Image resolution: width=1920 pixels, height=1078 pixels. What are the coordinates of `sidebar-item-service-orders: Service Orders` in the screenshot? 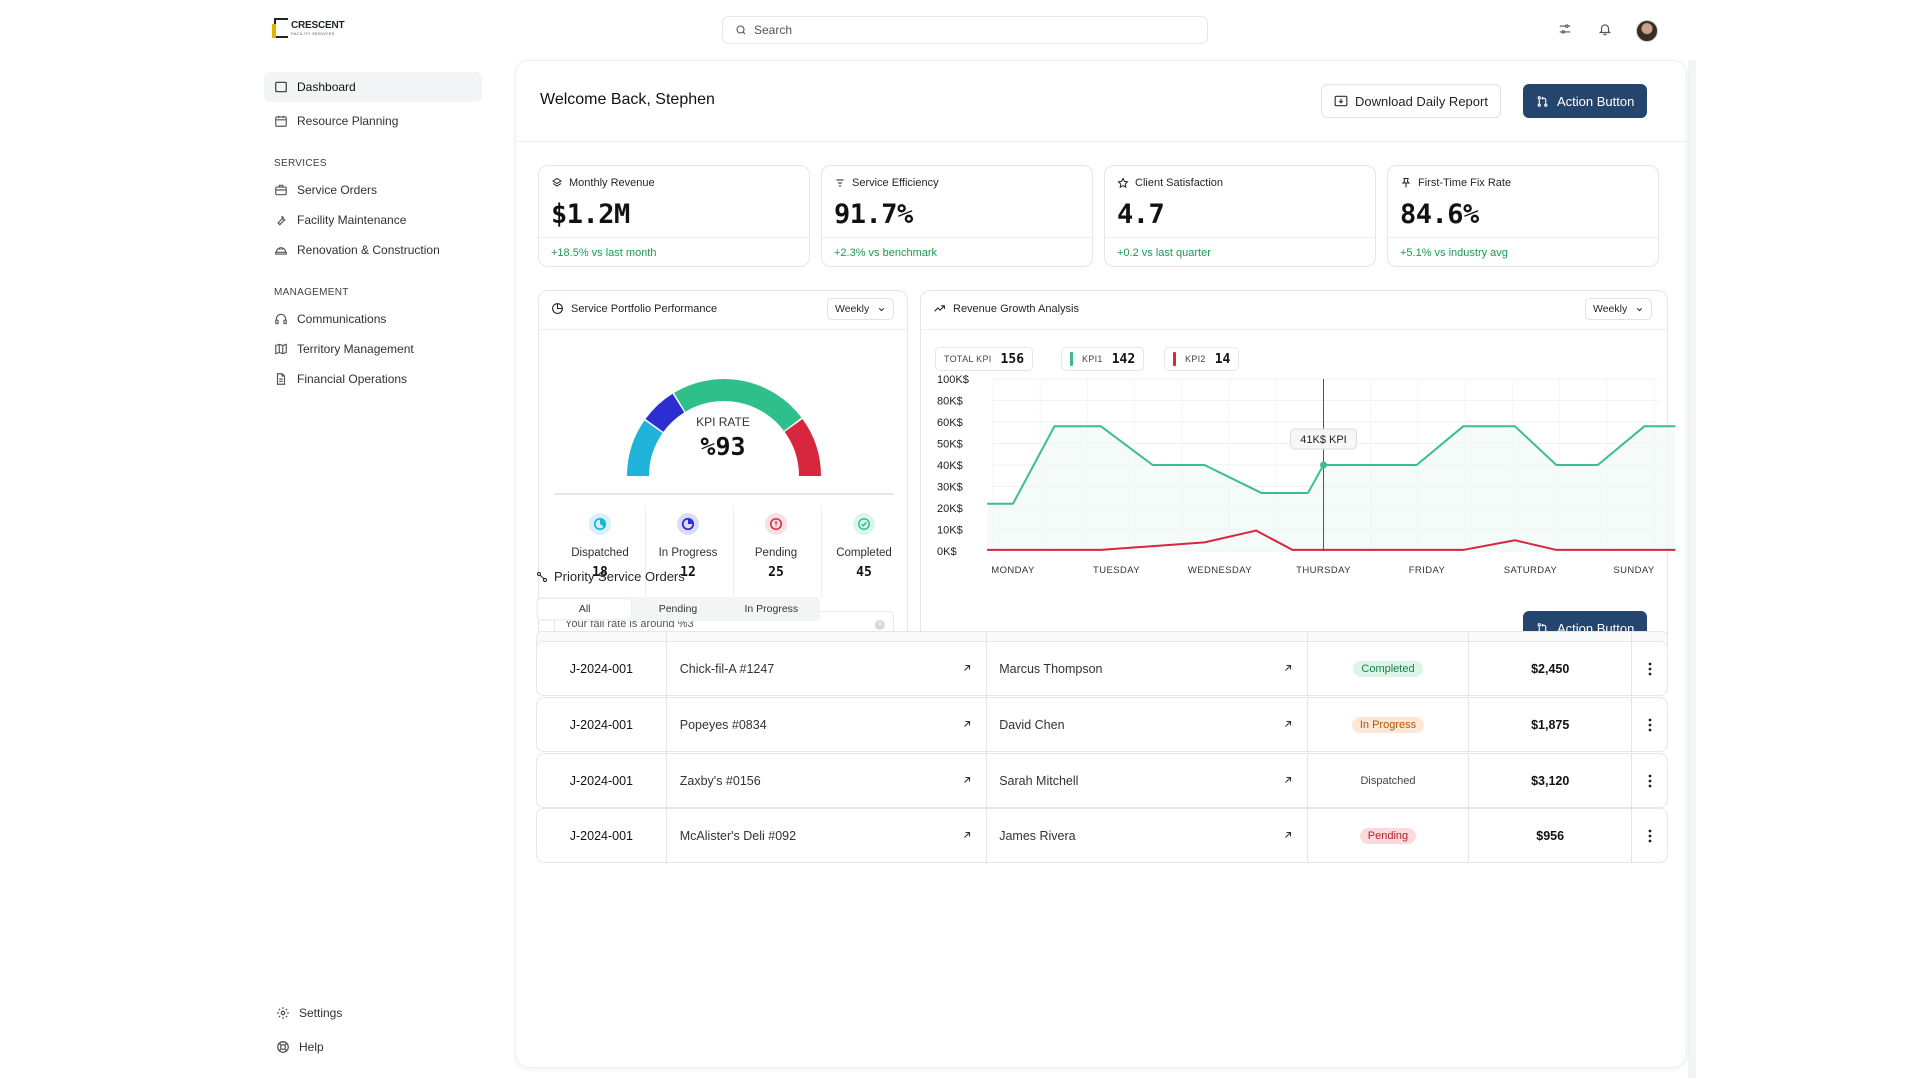 It's located at (373, 190).